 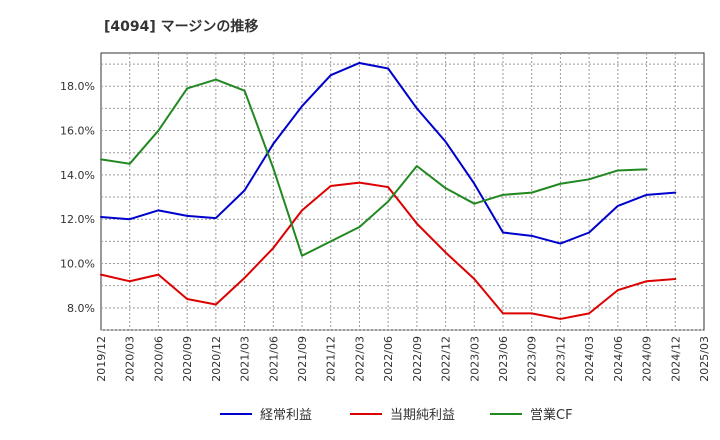 What do you see at coordinates (77, 197) in the screenshot?
I see `y-axis: 8.0% 10.0% 12.0% 14.0% 16.0% 18.0%` at bounding box center [77, 197].